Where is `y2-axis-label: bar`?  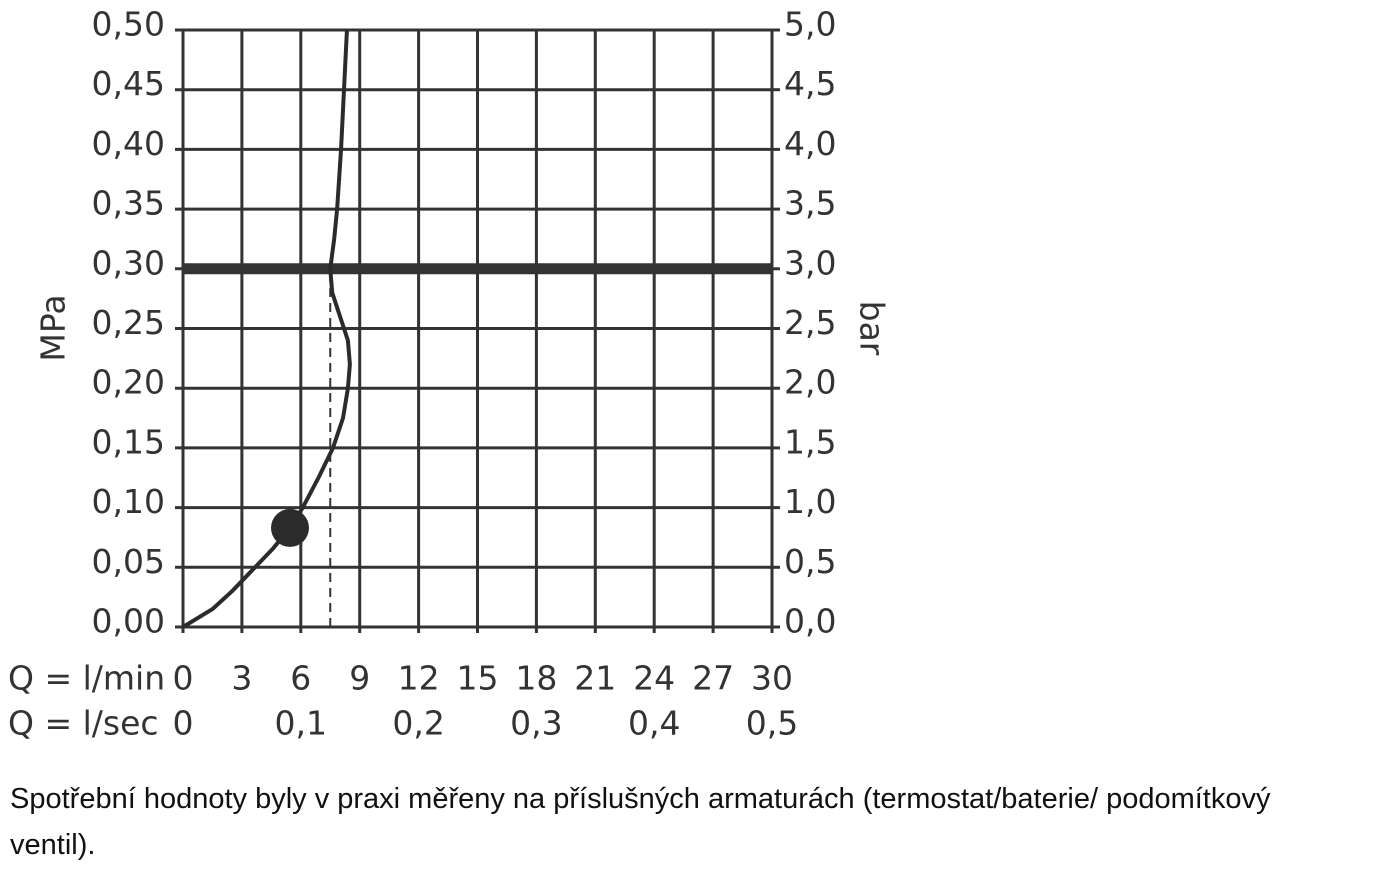
y2-axis-label: bar is located at coordinates (872, 328).